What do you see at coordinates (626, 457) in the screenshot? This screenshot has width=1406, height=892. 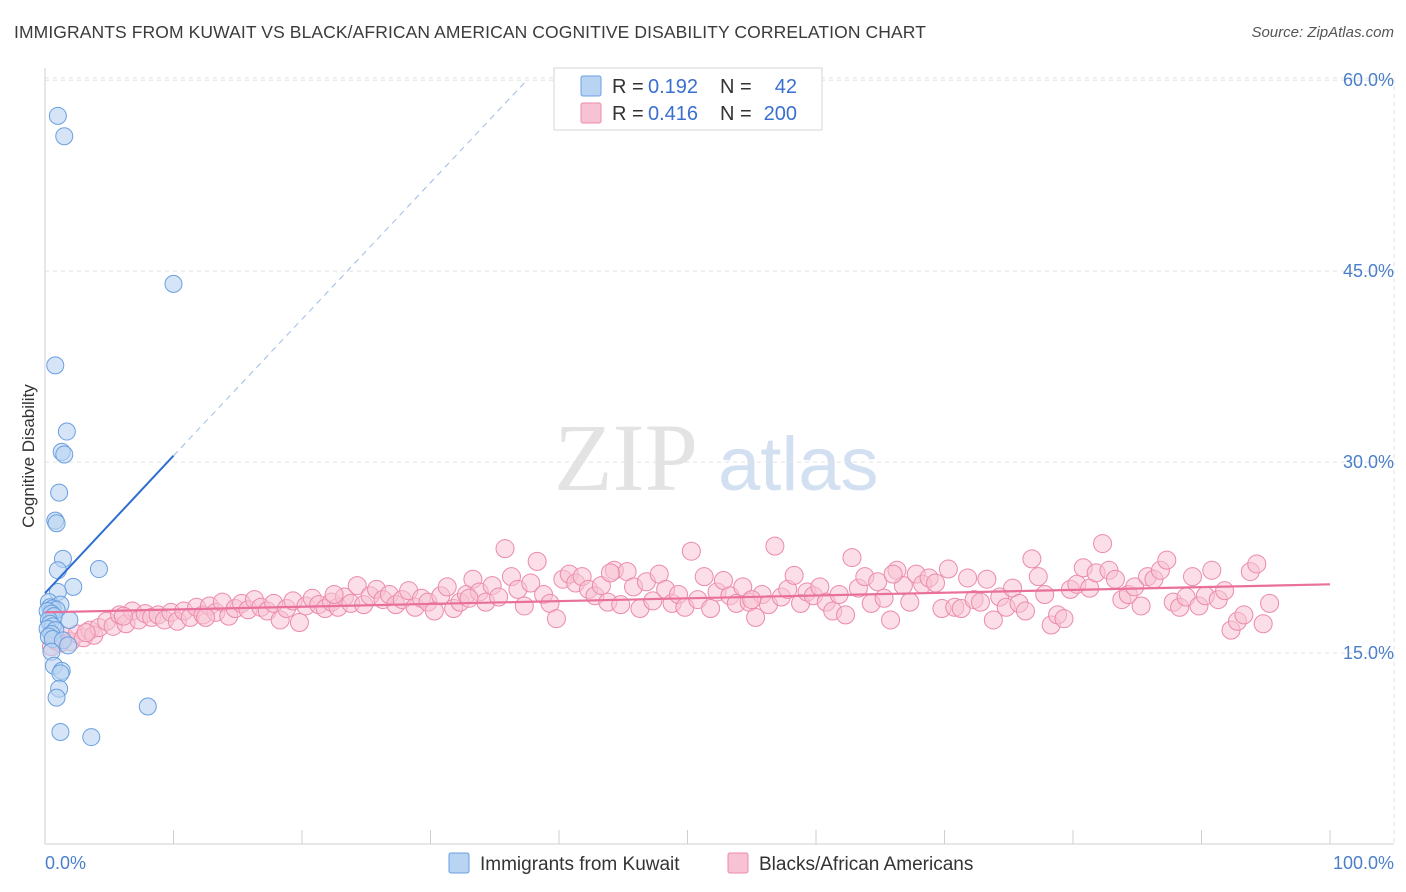 I see `watermark-zip: ZIP` at bounding box center [626, 457].